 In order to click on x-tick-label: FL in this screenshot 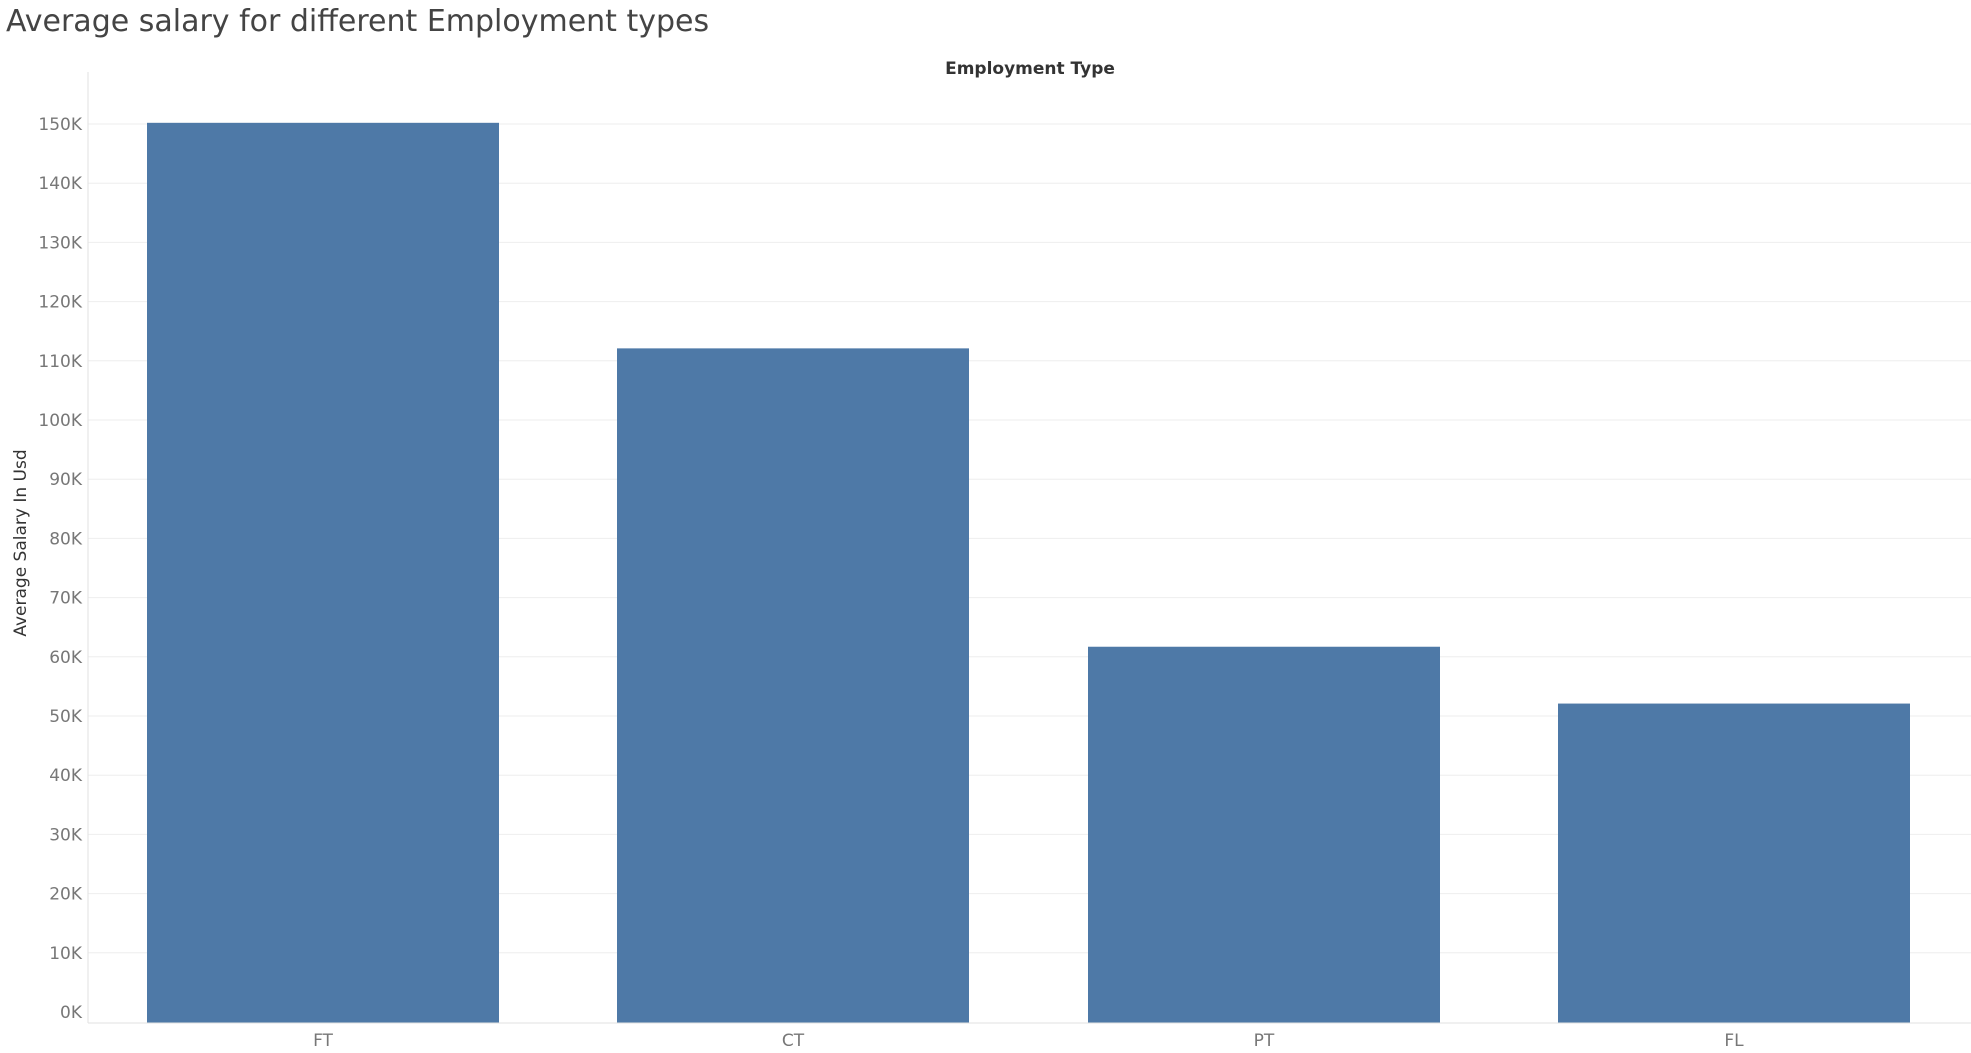, I will do `click(1734, 1041)`.